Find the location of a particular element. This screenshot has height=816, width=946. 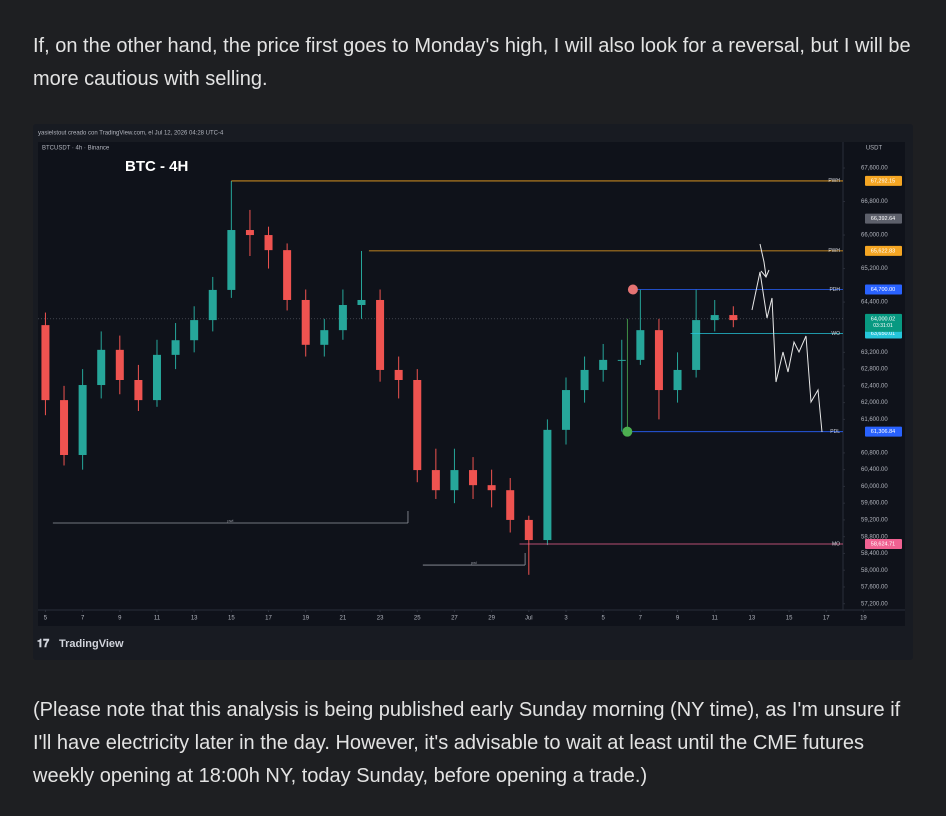

y-tick-label: 62,800.00 is located at coordinates (874, 370).